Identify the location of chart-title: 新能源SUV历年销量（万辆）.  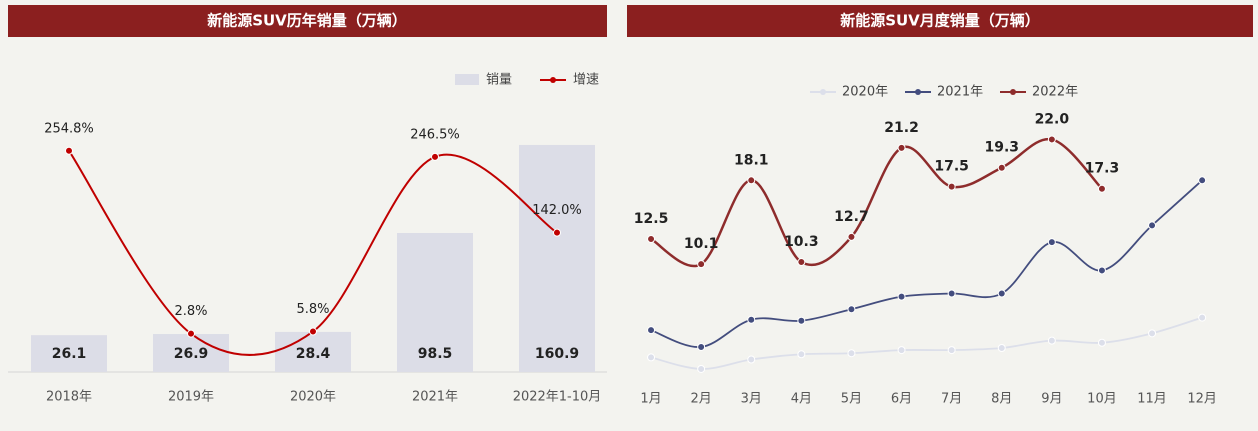
(307, 21).